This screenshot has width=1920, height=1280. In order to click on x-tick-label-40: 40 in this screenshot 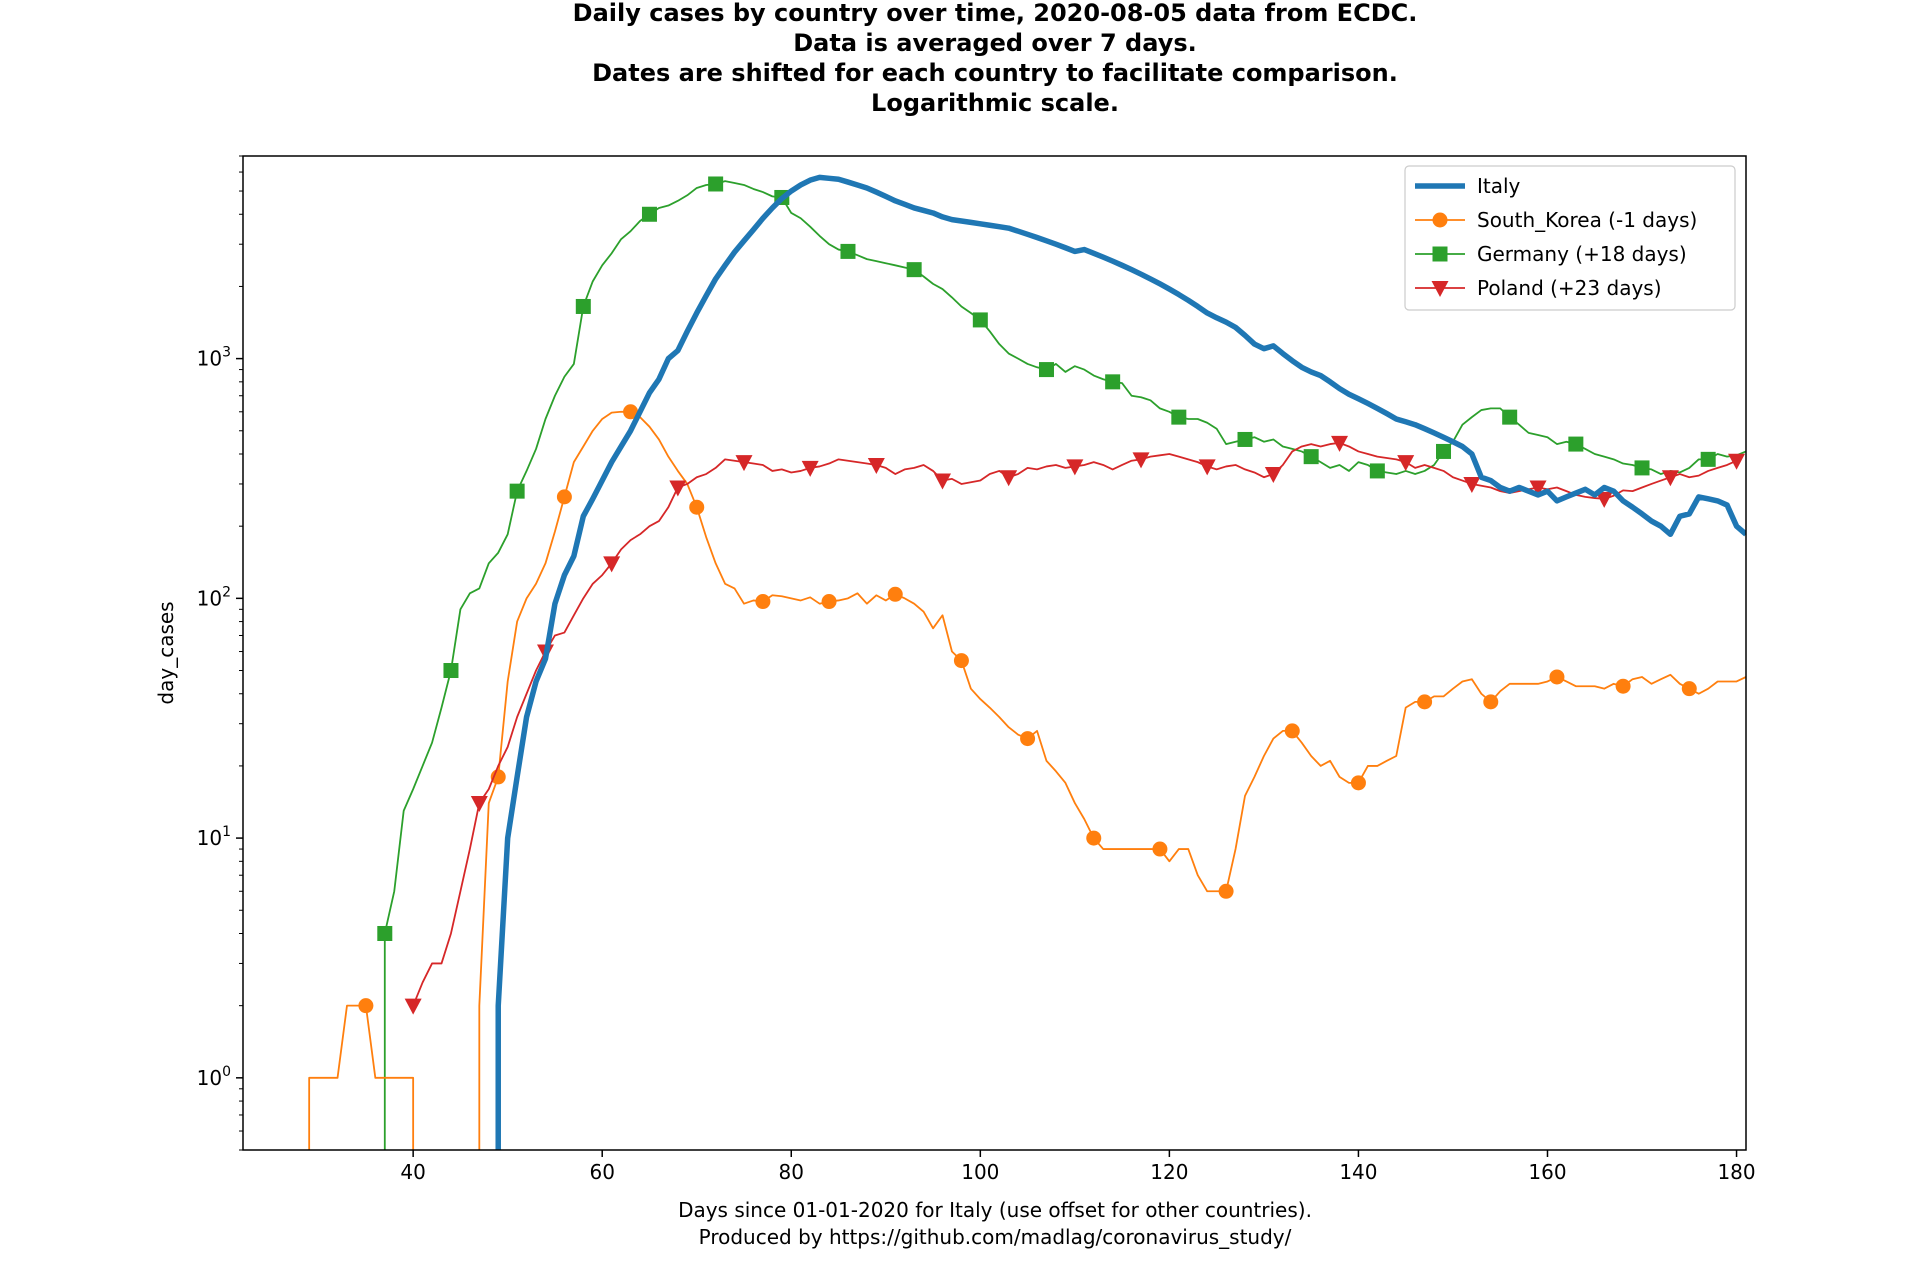, I will do `click(412, 1172)`.